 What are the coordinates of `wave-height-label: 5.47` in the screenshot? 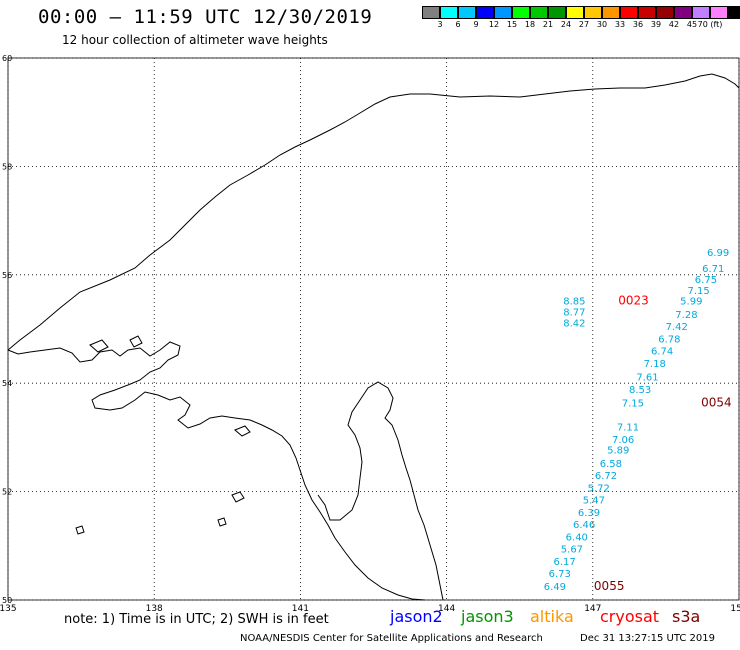 It's located at (594, 501).